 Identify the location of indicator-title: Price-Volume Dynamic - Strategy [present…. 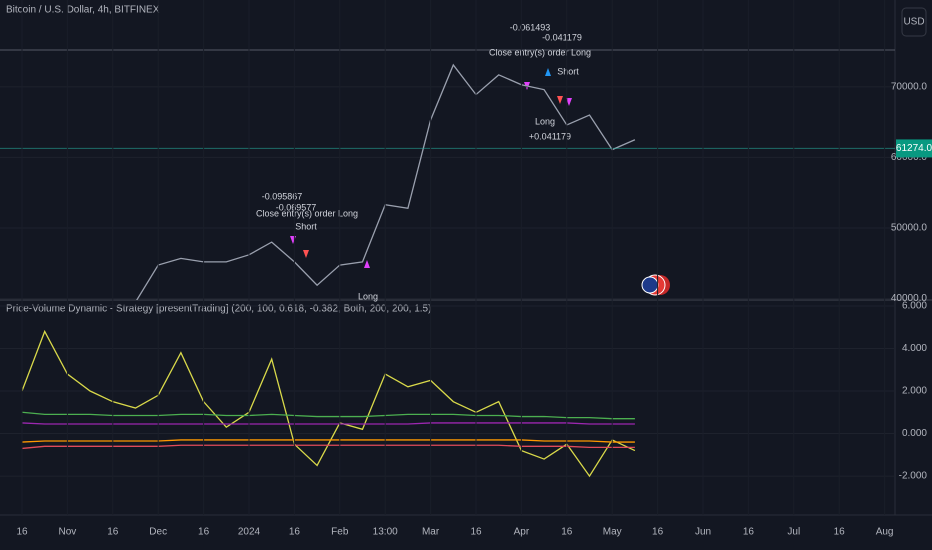
(218, 309).